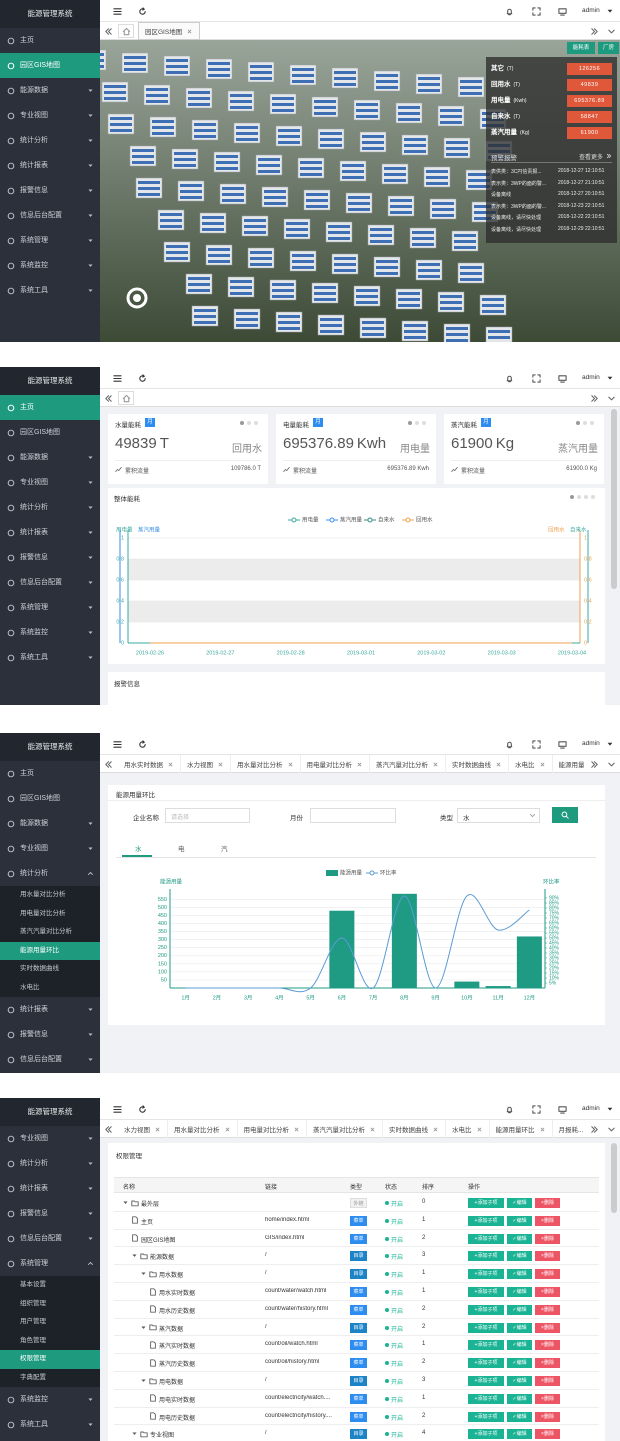 The image size is (620, 1441). What do you see at coordinates (565, 815) in the screenshot?
I see `search-button` at bounding box center [565, 815].